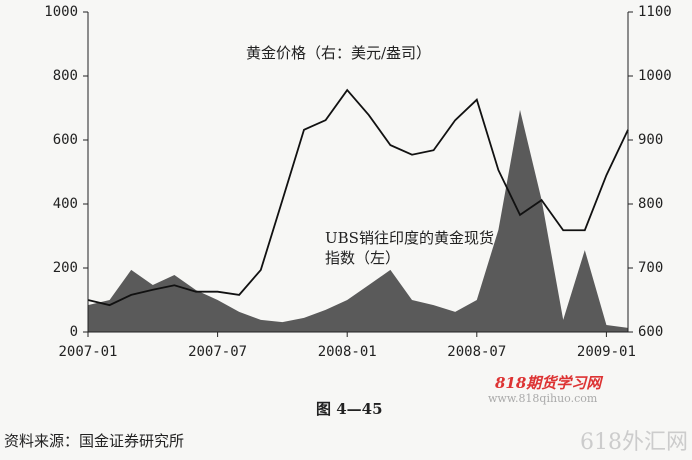 The height and width of the screenshot is (460, 692). I want to click on source-note: 资料来源：国金证券研究所, so click(94, 441).